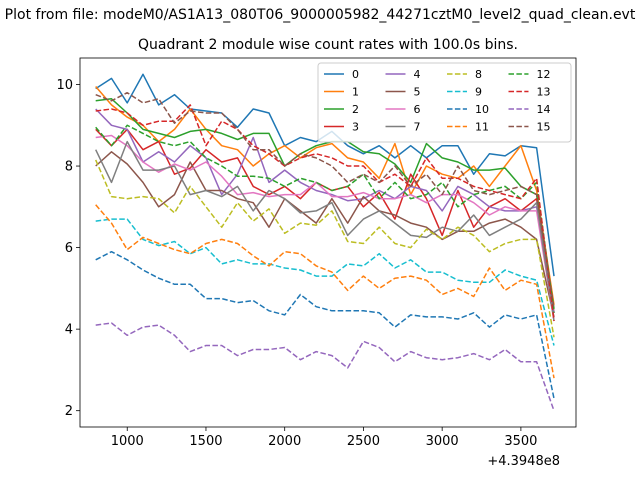  I want to click on legend-box, so click(444, 102).